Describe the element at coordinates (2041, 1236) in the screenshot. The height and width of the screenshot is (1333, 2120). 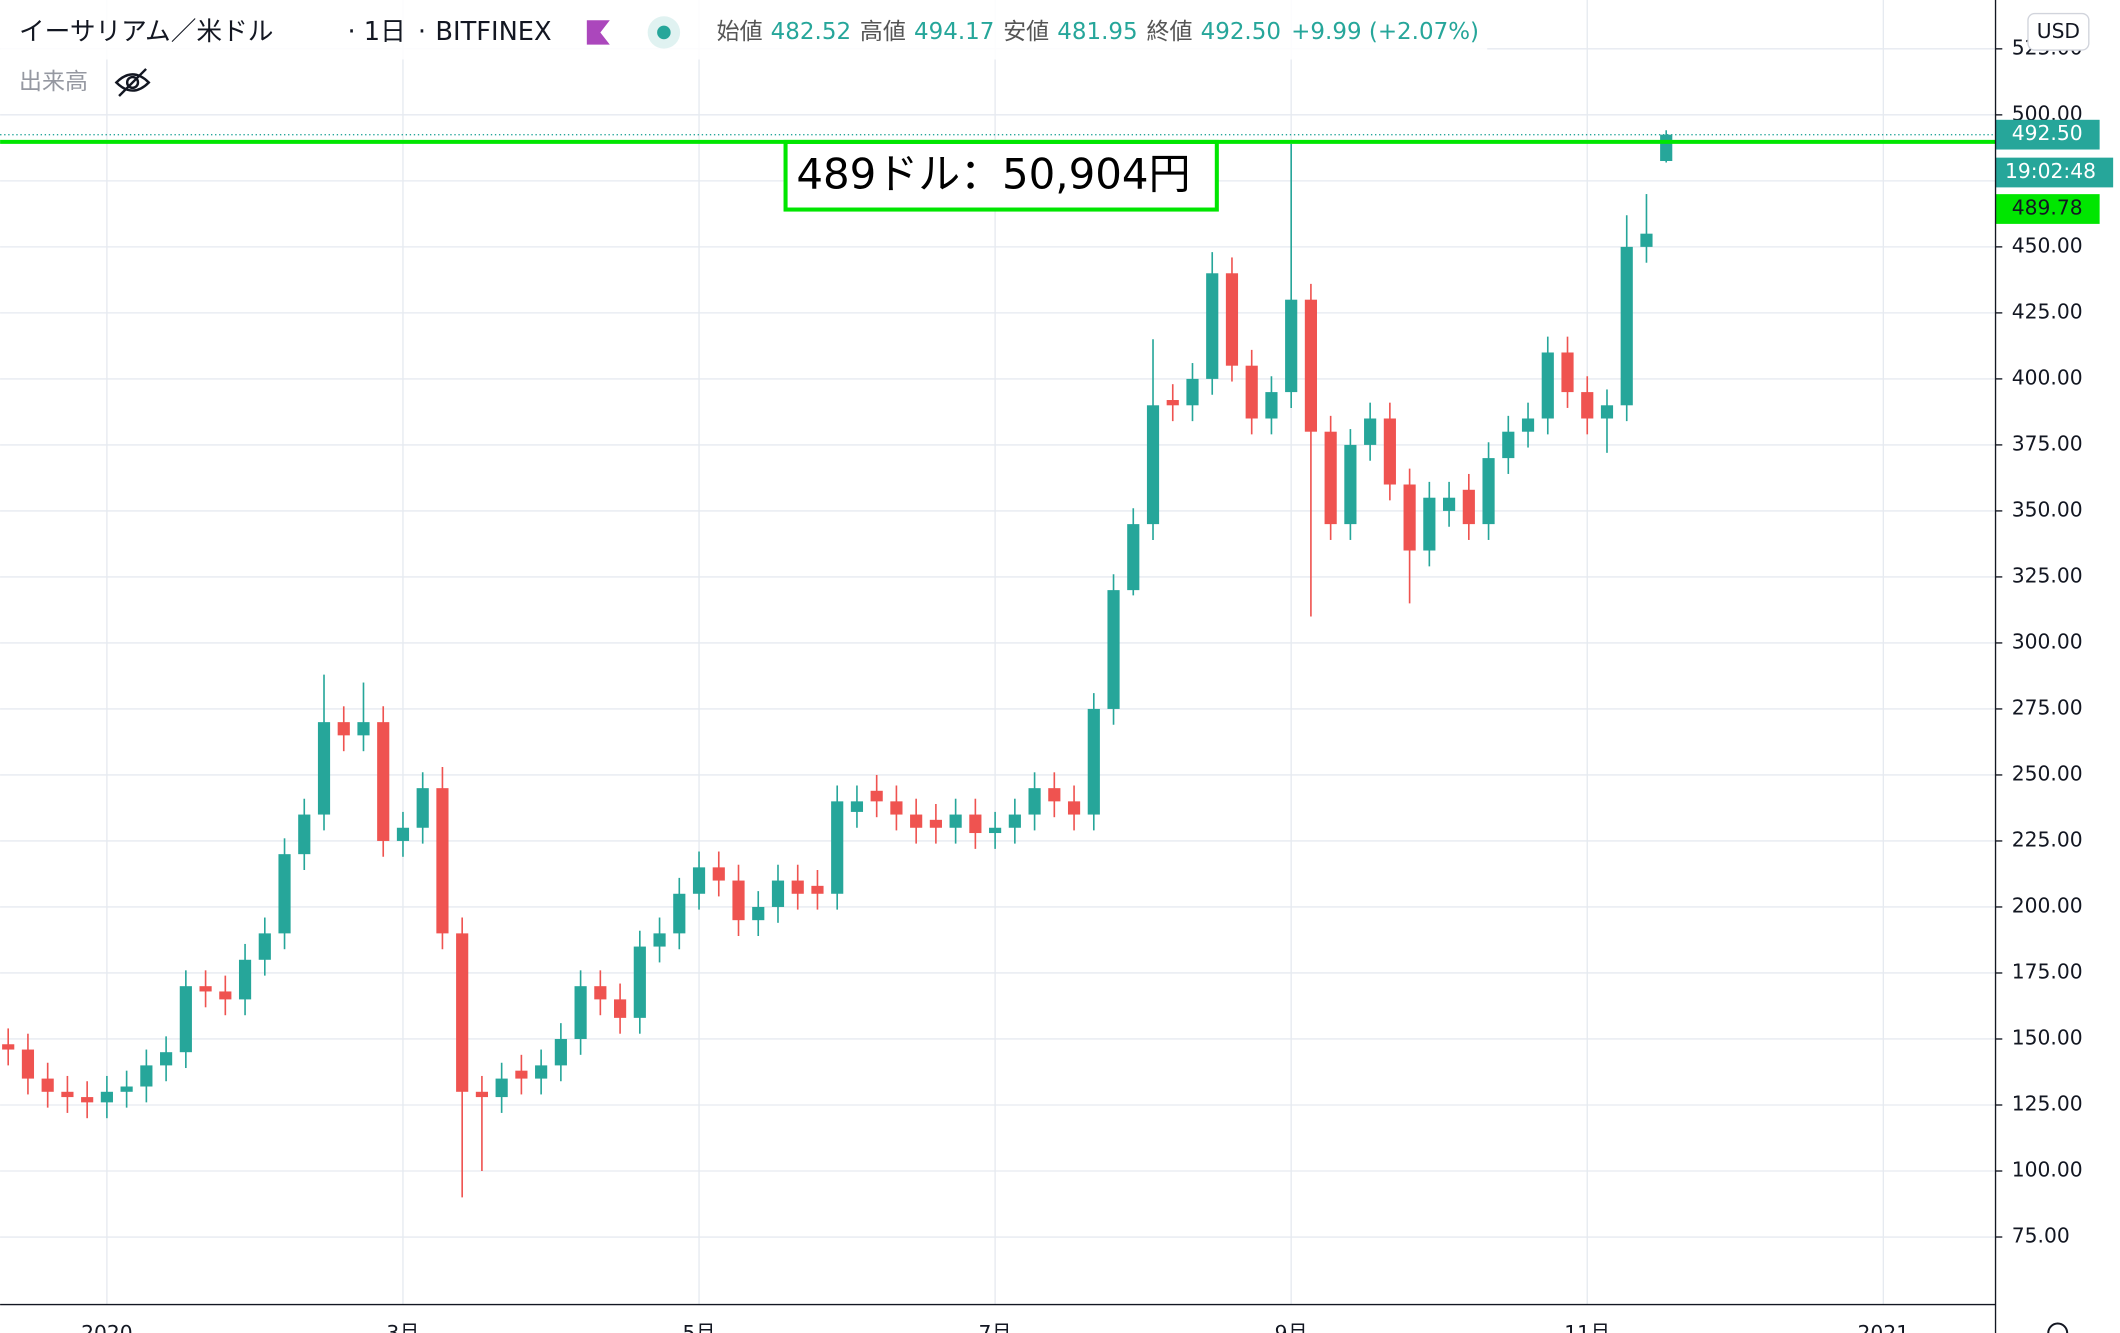
I see `y-tick-label: 75.00` at that location.